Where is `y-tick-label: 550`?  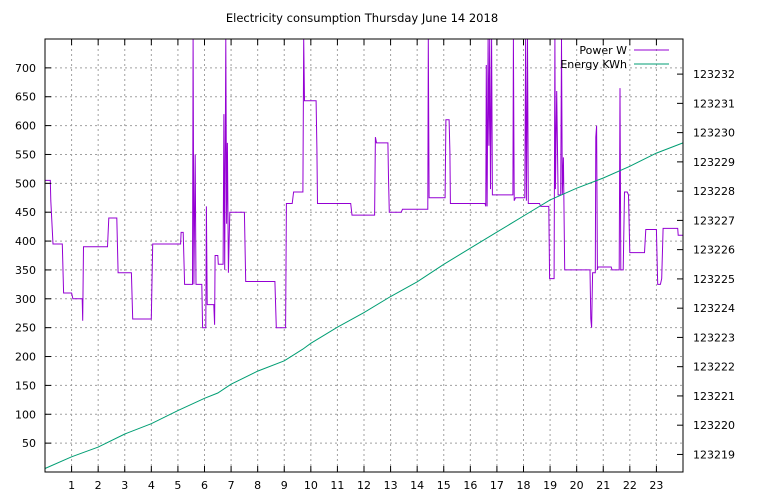 y-tick-label: 550 is located at coordinates (25, 154).